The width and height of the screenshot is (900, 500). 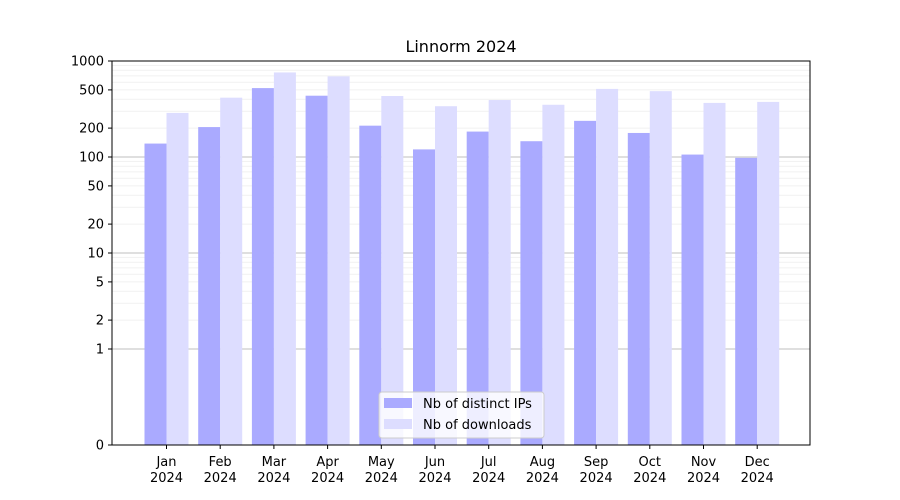 What do you see at coordinates (460, 46) in the screenshot?
I see `chart-title: Linnorm 2024` at bounding box center [460, 46].